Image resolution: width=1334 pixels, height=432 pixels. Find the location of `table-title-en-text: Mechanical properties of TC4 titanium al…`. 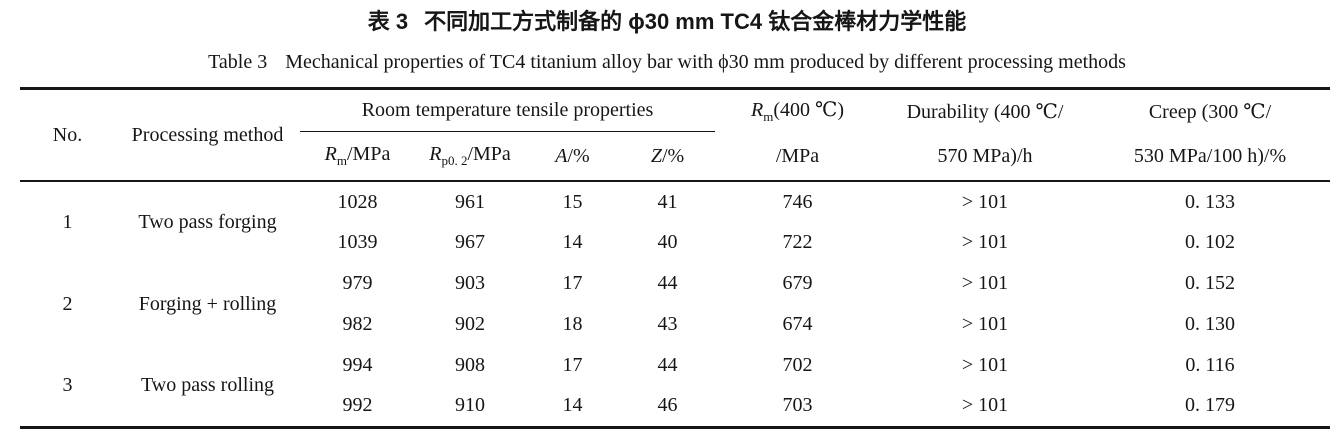

table-title-en-text: Mechanical properties of TC4 titanium al… is located at coordinates (705, 62).